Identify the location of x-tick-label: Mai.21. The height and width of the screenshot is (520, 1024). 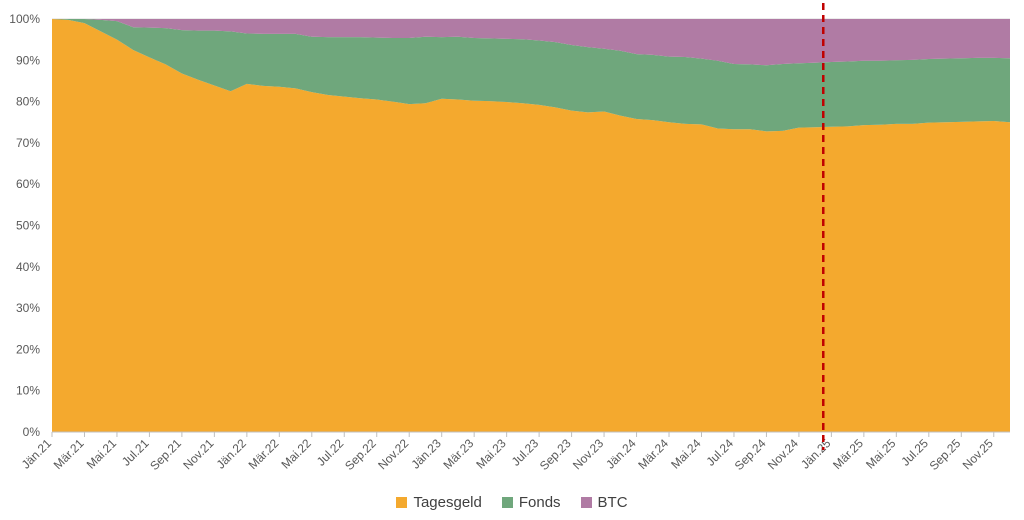
(102, 454).